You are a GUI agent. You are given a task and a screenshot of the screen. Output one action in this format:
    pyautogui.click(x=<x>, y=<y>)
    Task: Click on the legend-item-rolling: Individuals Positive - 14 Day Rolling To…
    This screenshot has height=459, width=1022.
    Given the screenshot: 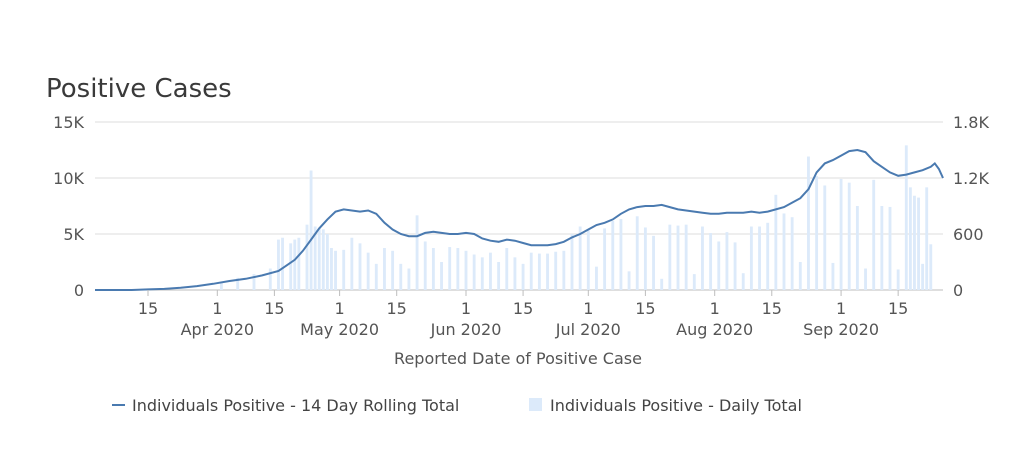 What is the action you would take?
    pyautogui.click(x=285, y=405)
    